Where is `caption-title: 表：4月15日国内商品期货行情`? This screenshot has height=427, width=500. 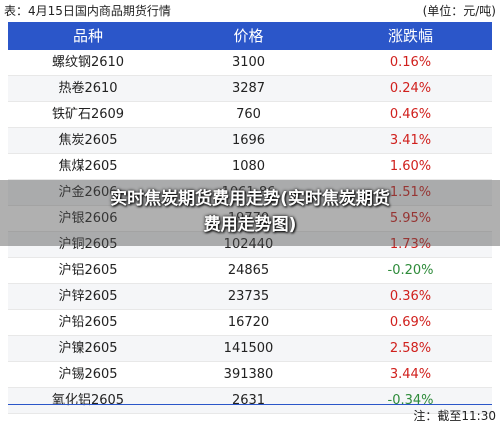 caption-title: 表：4月15日国内商品期货行情 is located at coordinates (87, 11).